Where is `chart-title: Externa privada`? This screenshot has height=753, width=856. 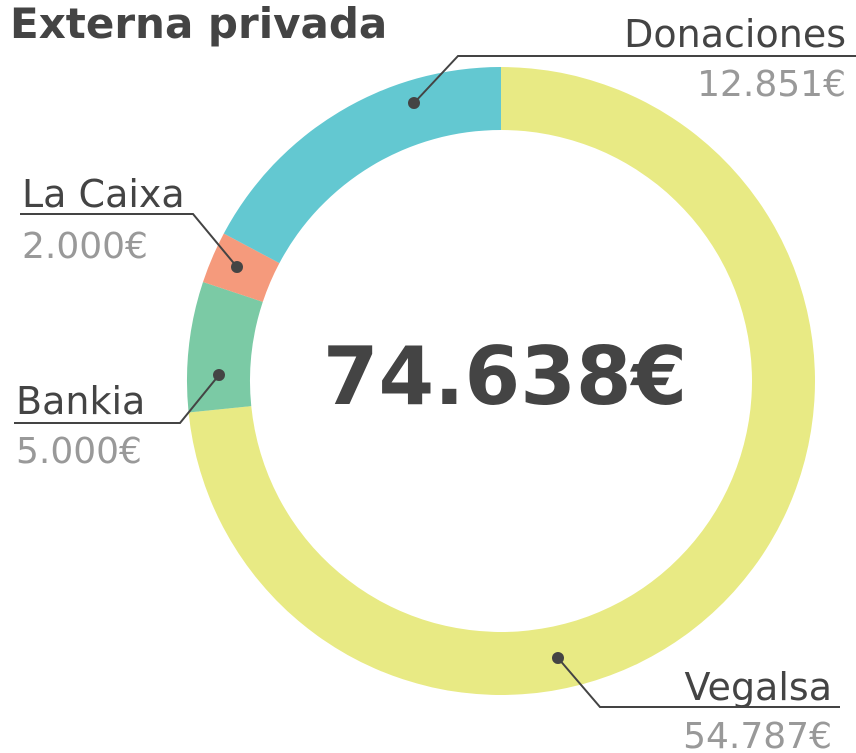
chart-title: Externa privada is located at coordinates (198, 24).